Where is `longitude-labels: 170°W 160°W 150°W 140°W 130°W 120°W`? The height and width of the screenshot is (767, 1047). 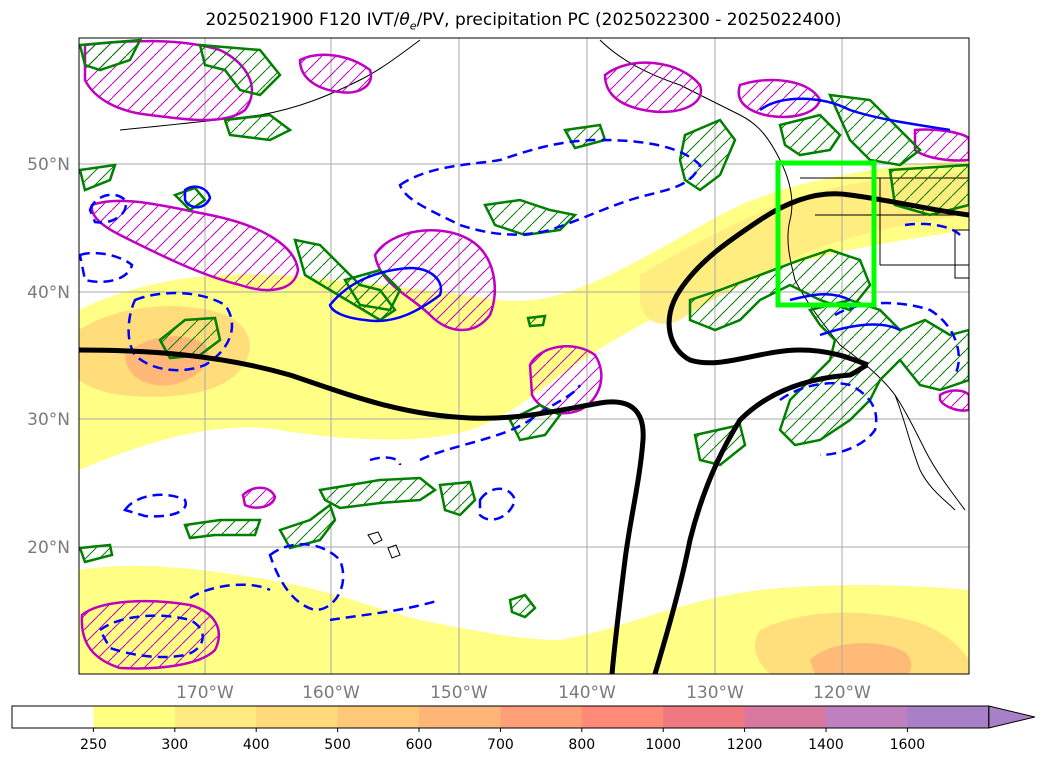
longitude-labels: 170°W 160°W 150°W 140°W 130°W 120°W is located at coordinates (523, 693).